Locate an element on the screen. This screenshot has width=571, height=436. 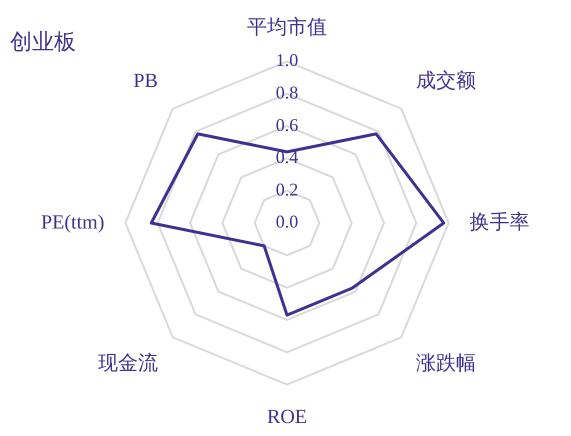
spoke-label: 成交额 is located at coordinates (446, 81).